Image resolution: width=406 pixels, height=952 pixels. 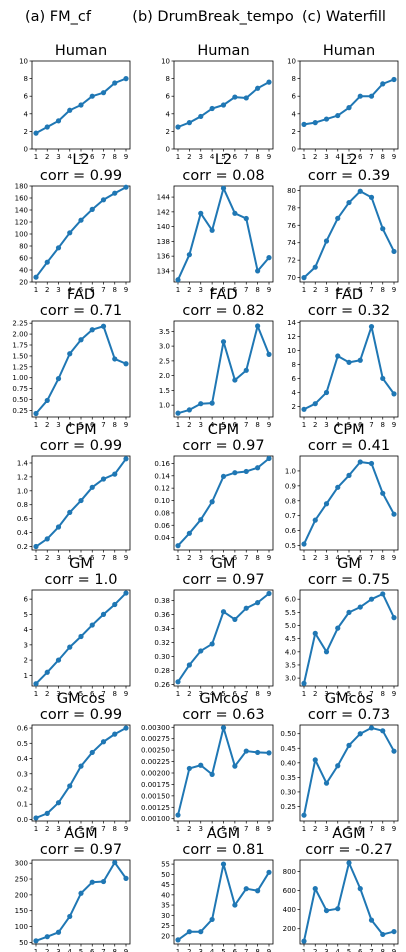 I want to click on x-tick-label: 3, so click(x=326, y=694).